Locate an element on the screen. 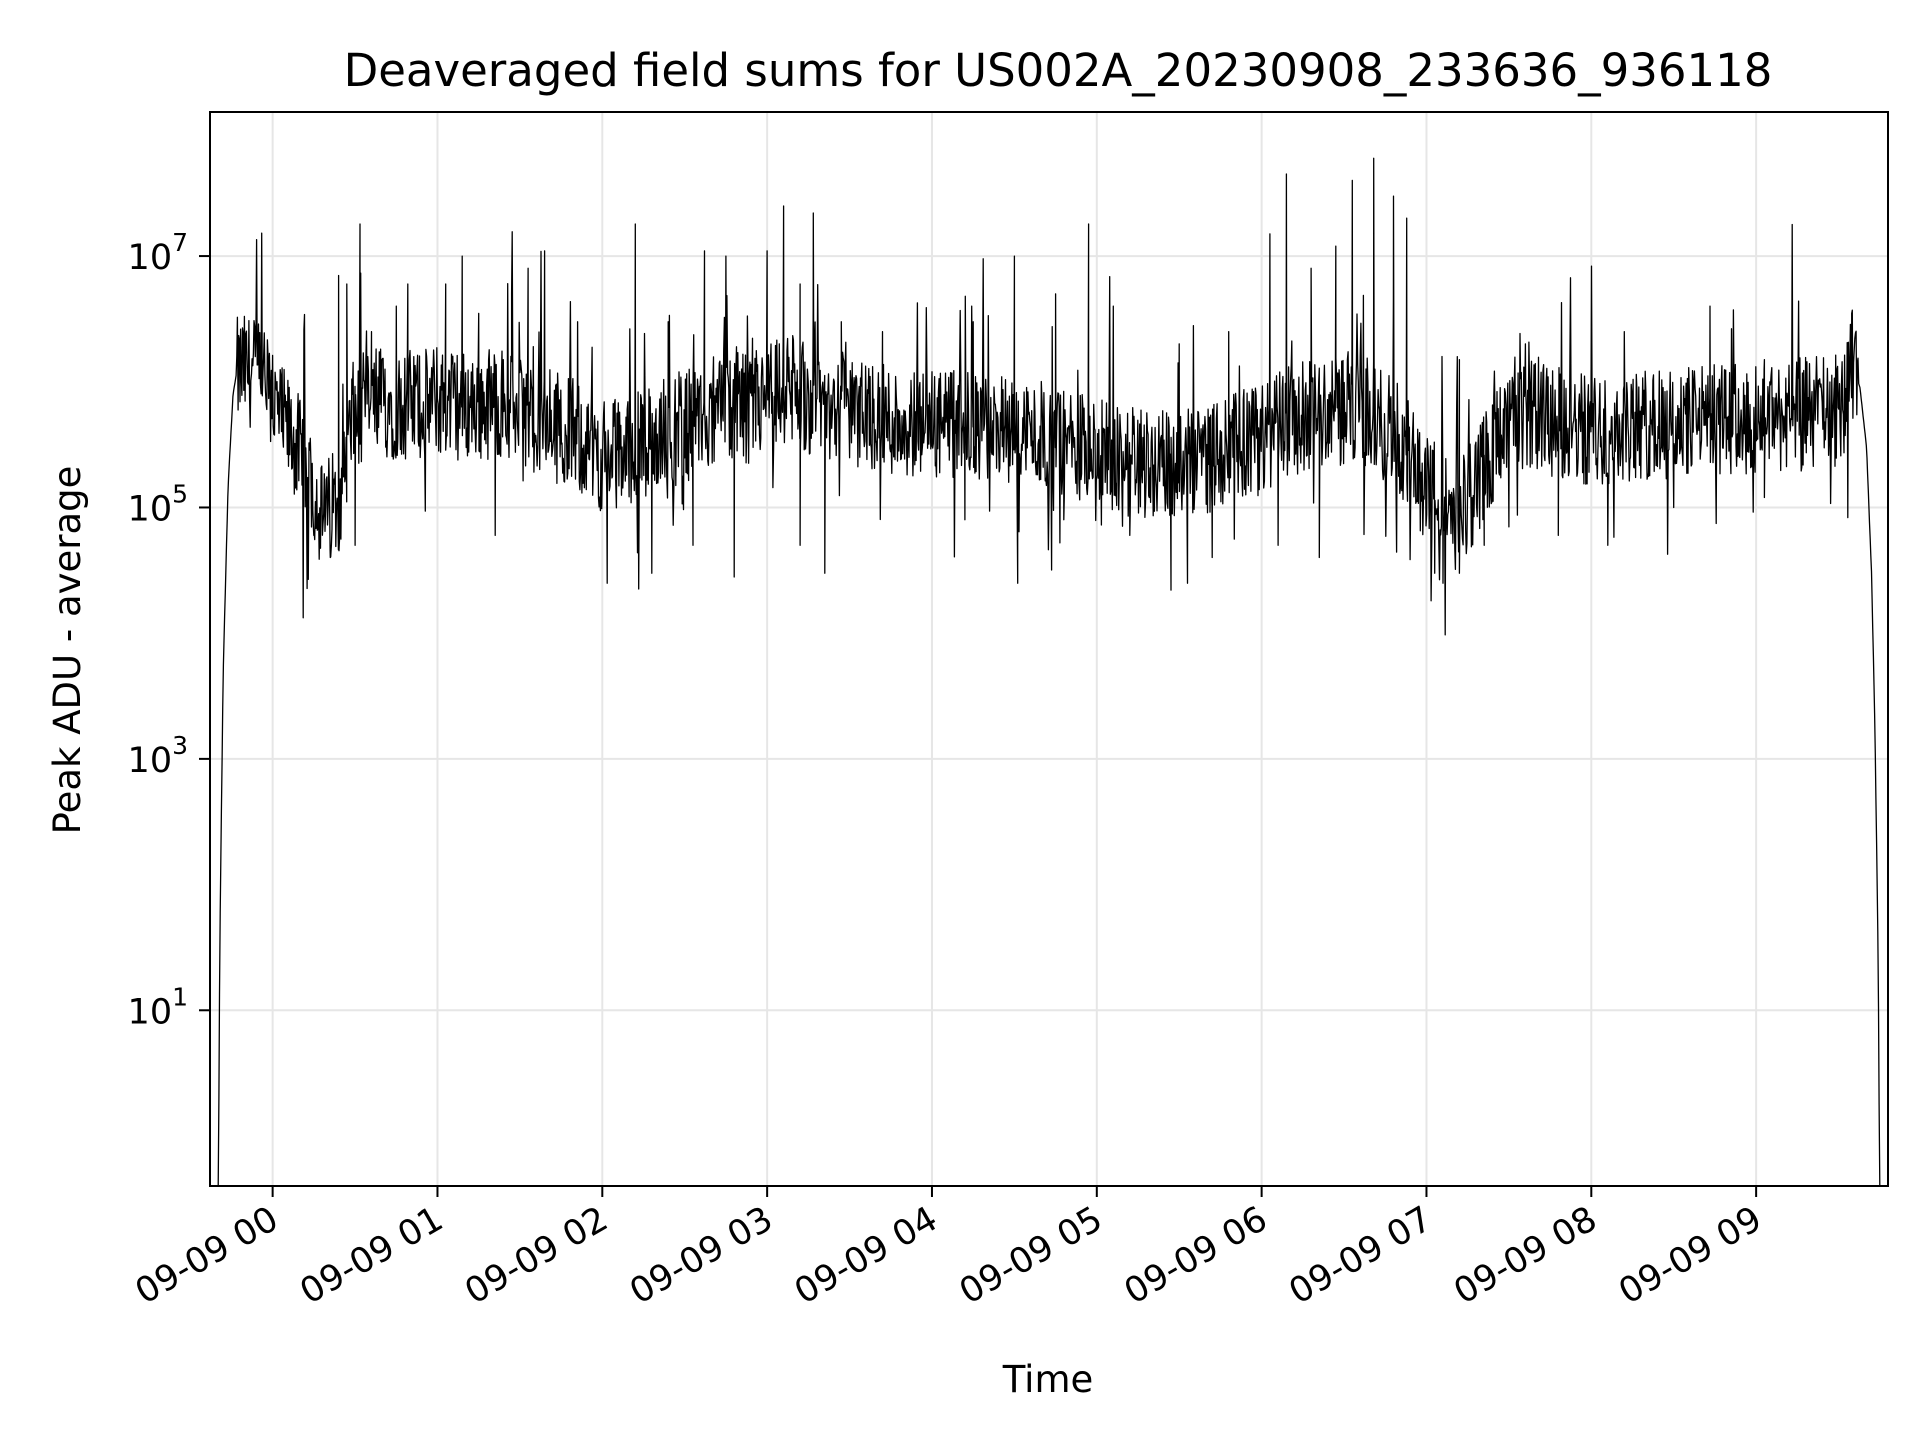 This screenshot has height=1440, width=1920. y-tick-label: 10³ is located at coordinates (158, 756).